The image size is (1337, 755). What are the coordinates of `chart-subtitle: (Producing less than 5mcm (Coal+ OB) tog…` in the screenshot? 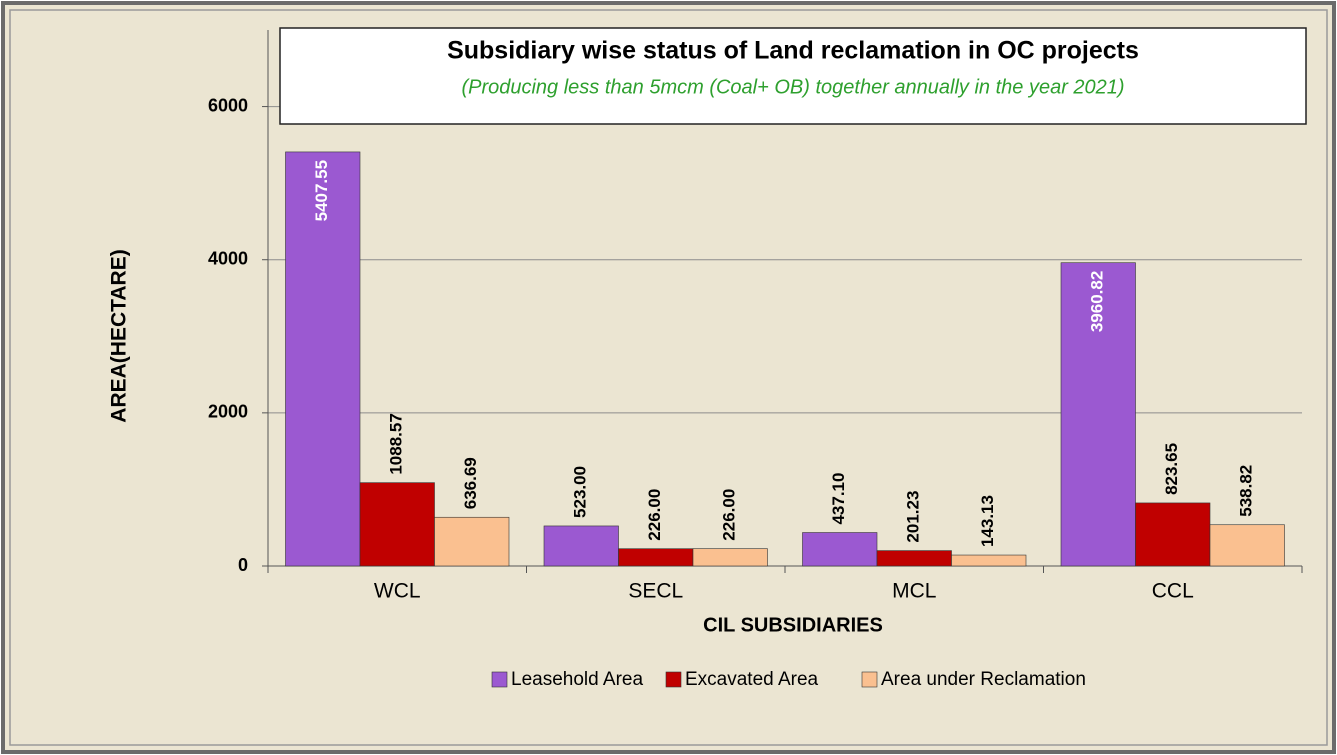 It's located at (792, 87).